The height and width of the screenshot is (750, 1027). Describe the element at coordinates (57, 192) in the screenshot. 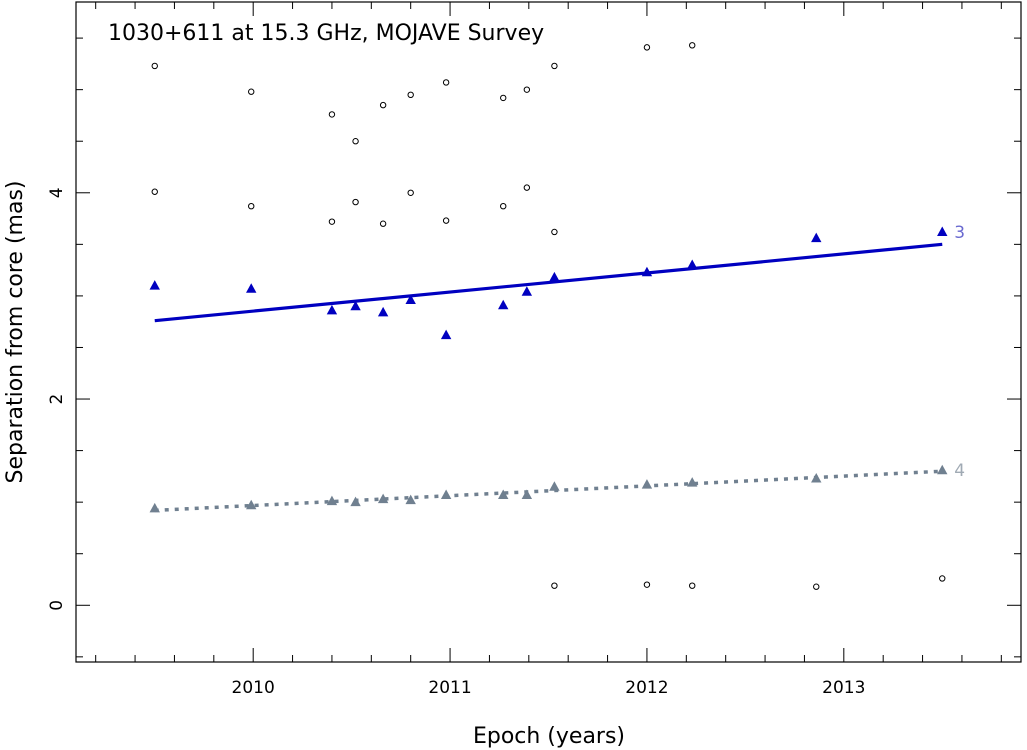

I see `y-tick-label: 4` at that location.